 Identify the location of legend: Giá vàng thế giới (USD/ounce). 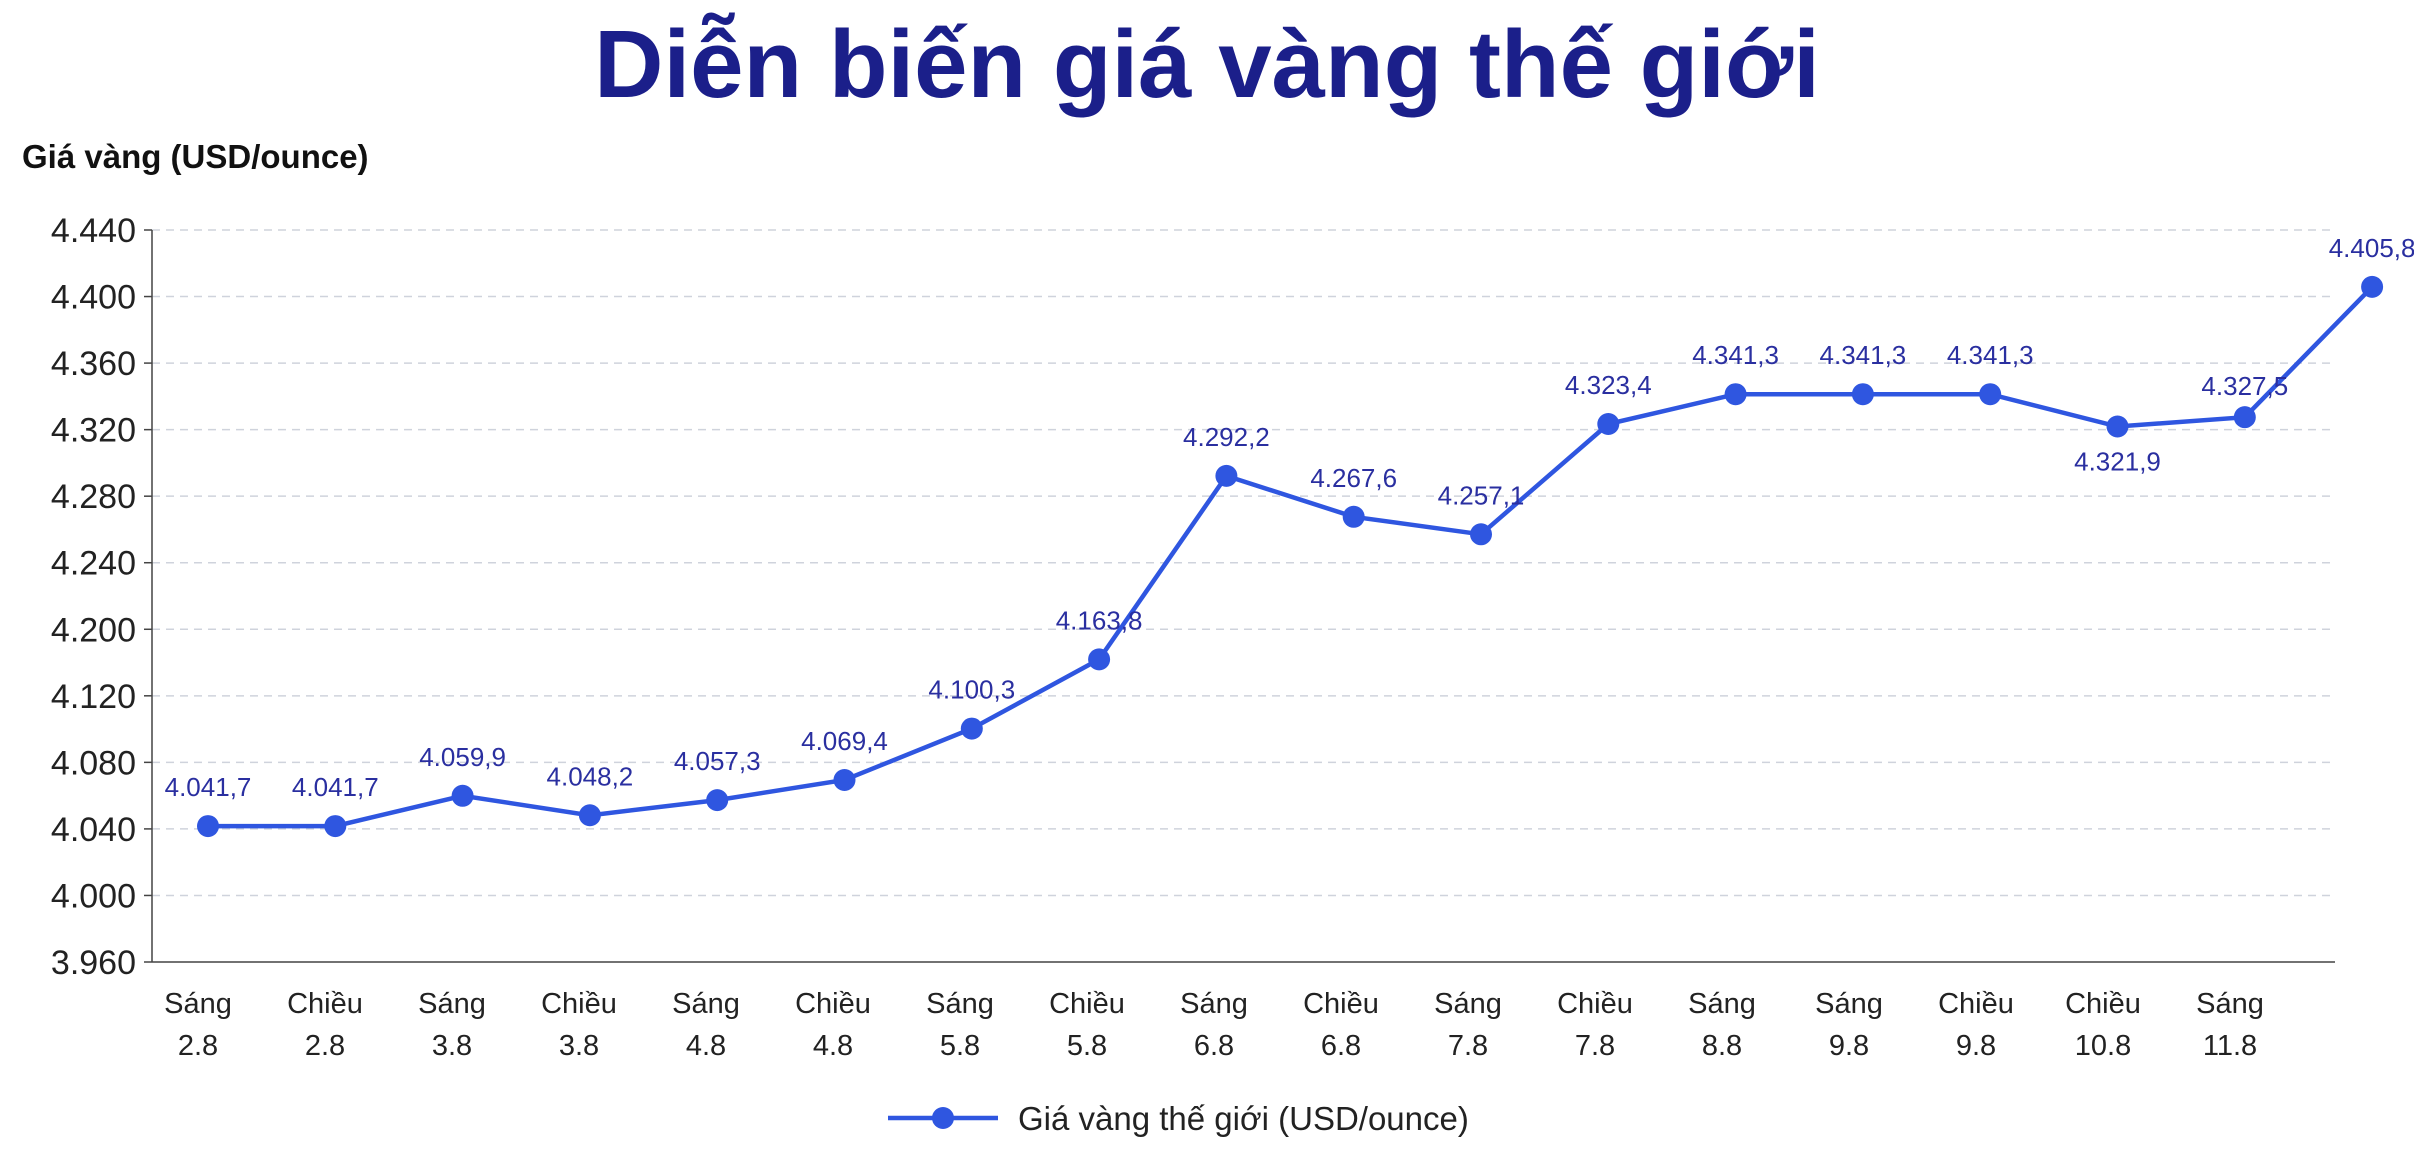
(1178, 1118).